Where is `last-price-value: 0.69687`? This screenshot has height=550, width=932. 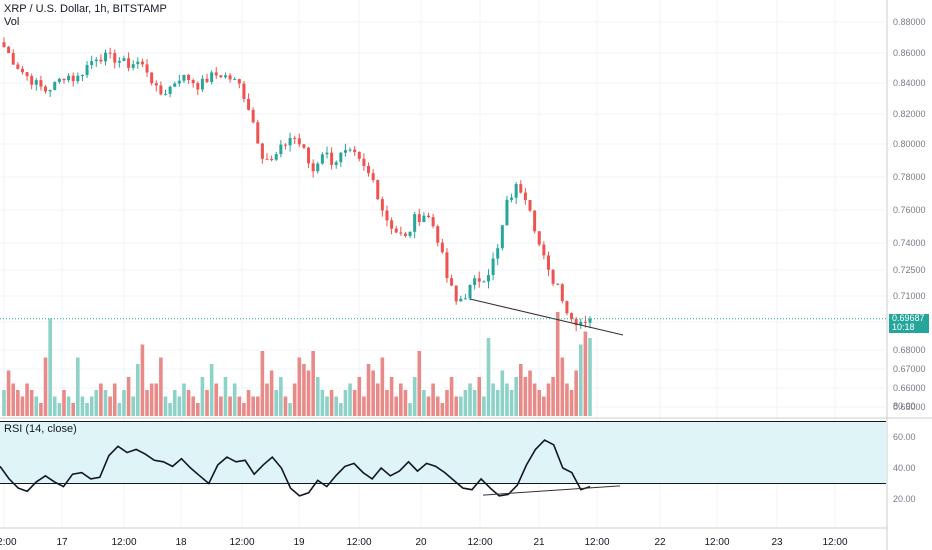 last-price-value: 0.69687 is located at coordinates (908, 318).